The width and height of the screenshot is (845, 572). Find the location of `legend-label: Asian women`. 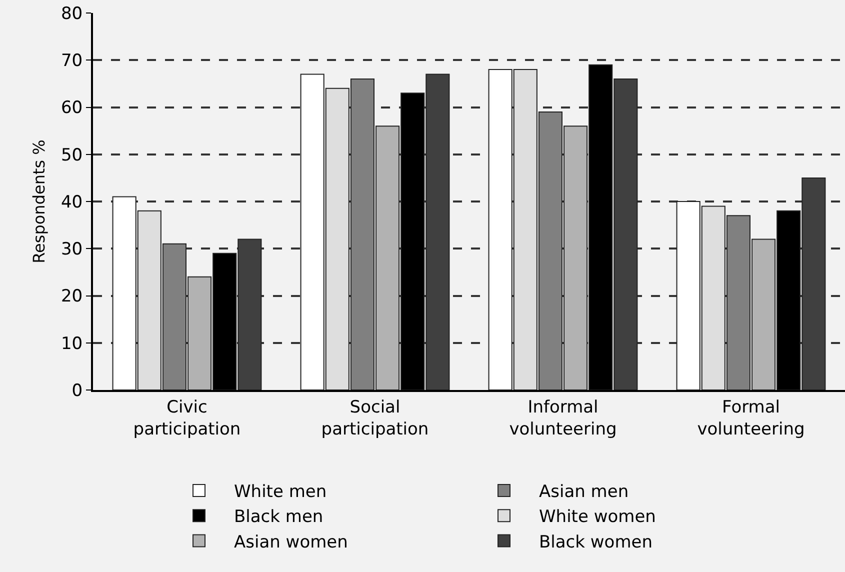

legend-label: Asian women is located at coordinates (291, 542).